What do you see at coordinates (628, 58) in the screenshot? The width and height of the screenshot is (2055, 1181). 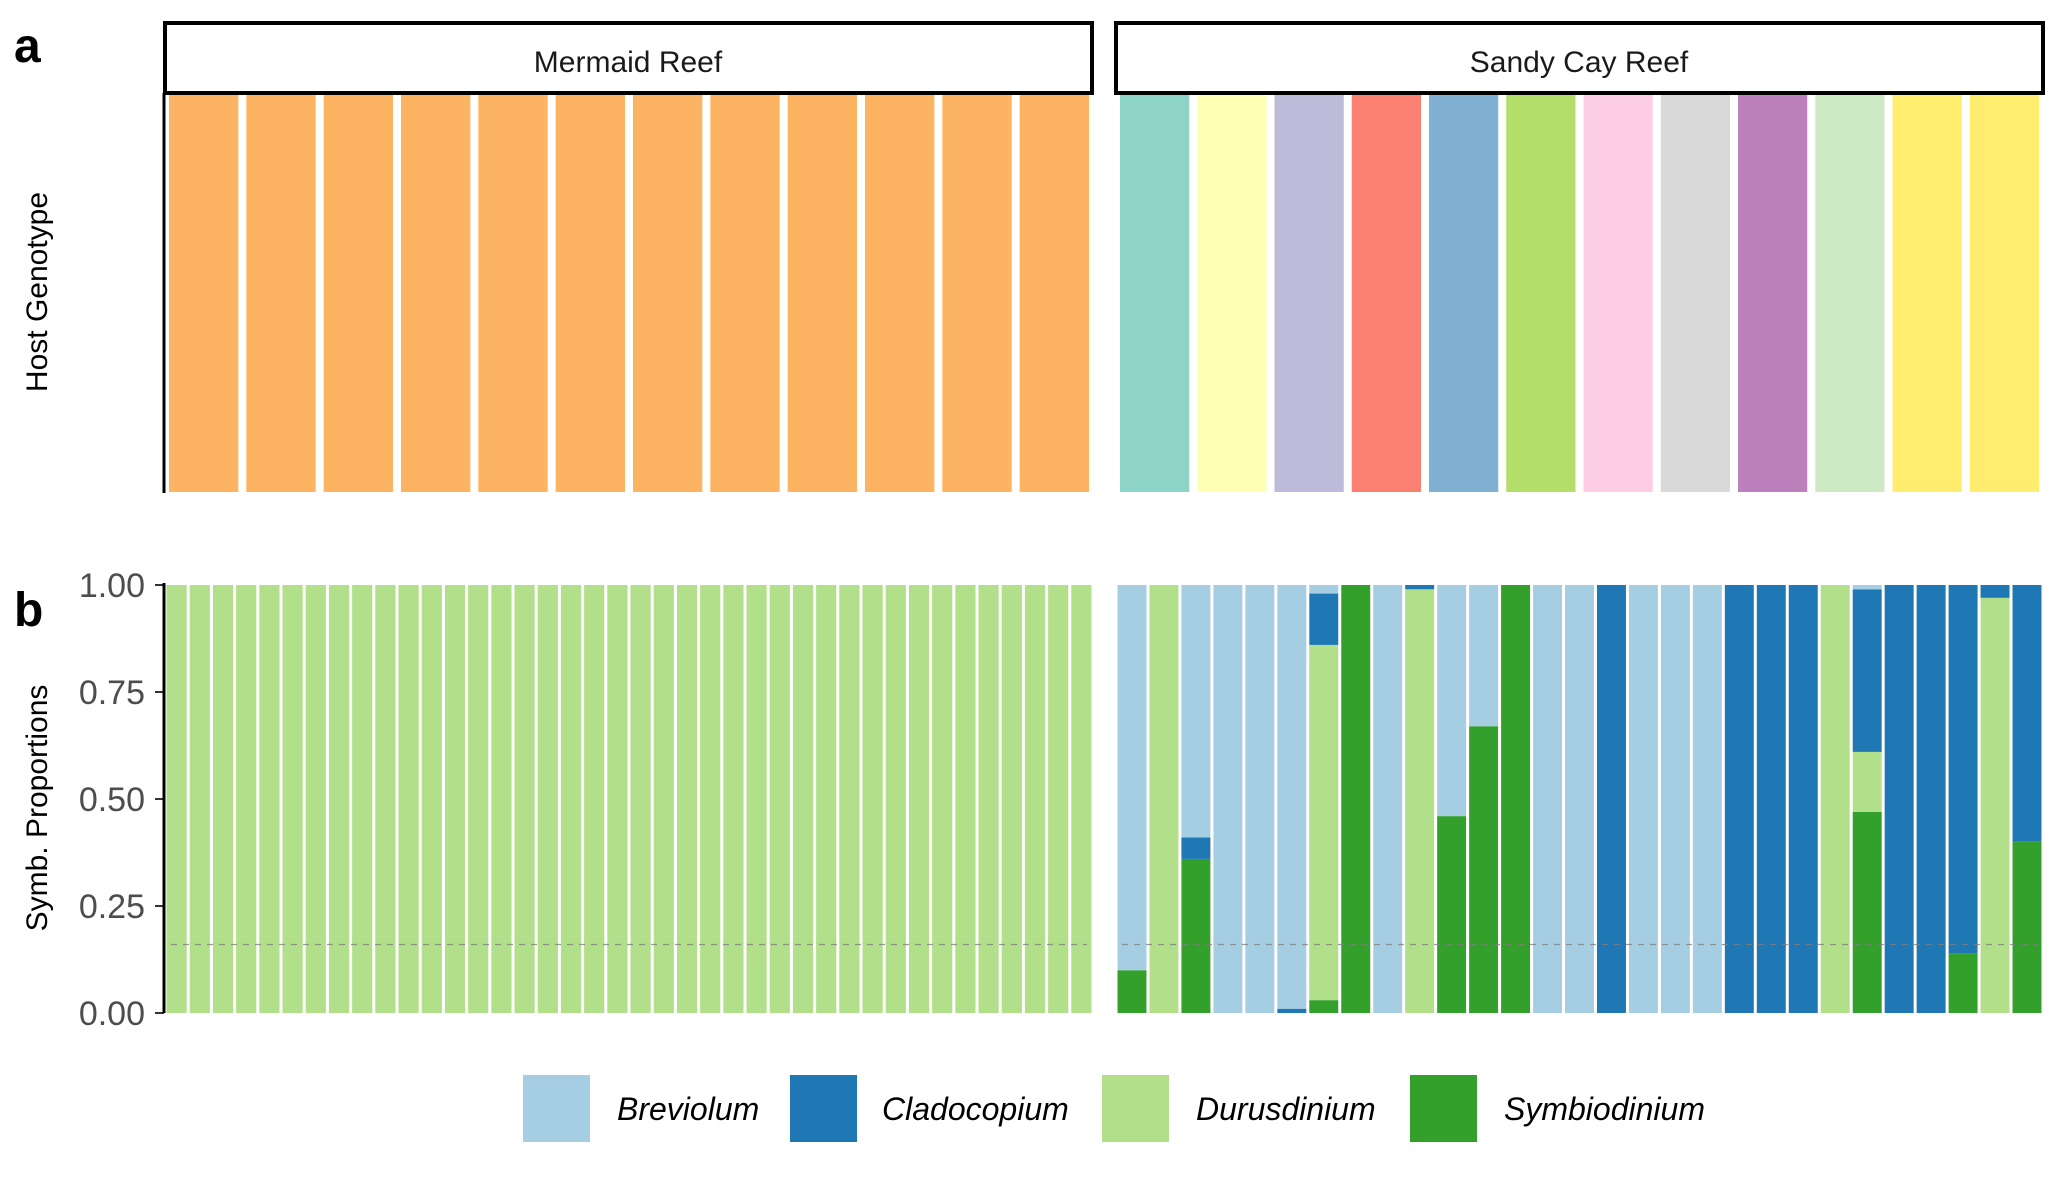 I see `facet-strip-left: Mermaid Reef` at bounding box center [628, 58].